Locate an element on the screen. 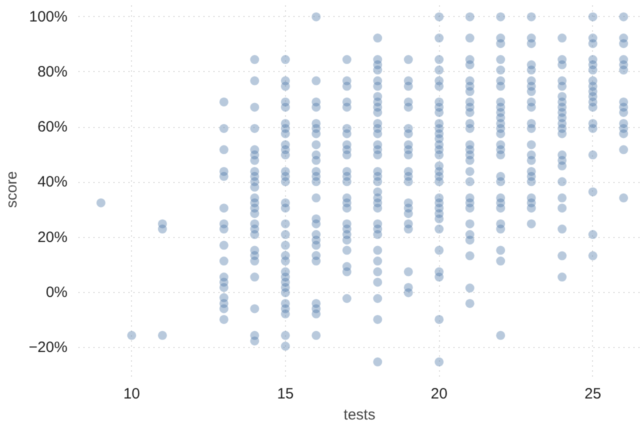  y-tick-label: 0% is located at coordinates (57, 292).